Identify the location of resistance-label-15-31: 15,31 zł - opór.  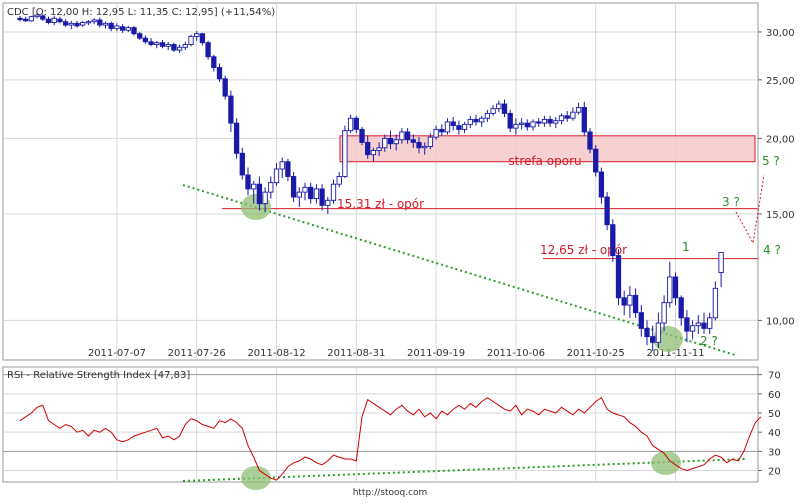
(380, 204).